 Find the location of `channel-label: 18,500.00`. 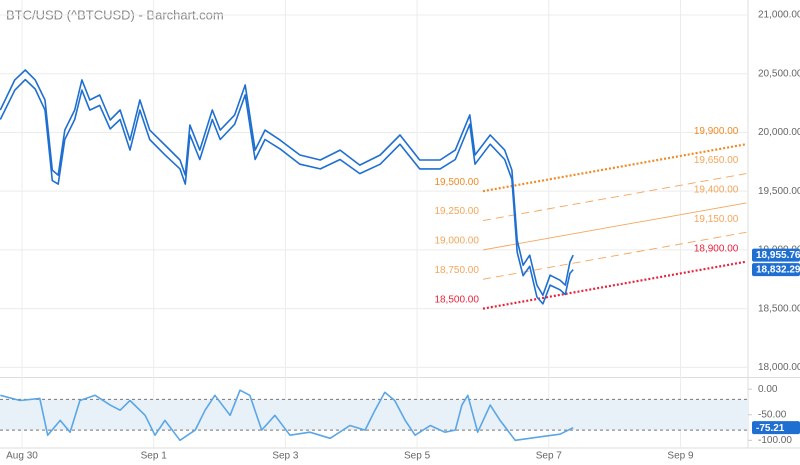

channel-label: 18,500.00 is located at coordinates (456, 299).